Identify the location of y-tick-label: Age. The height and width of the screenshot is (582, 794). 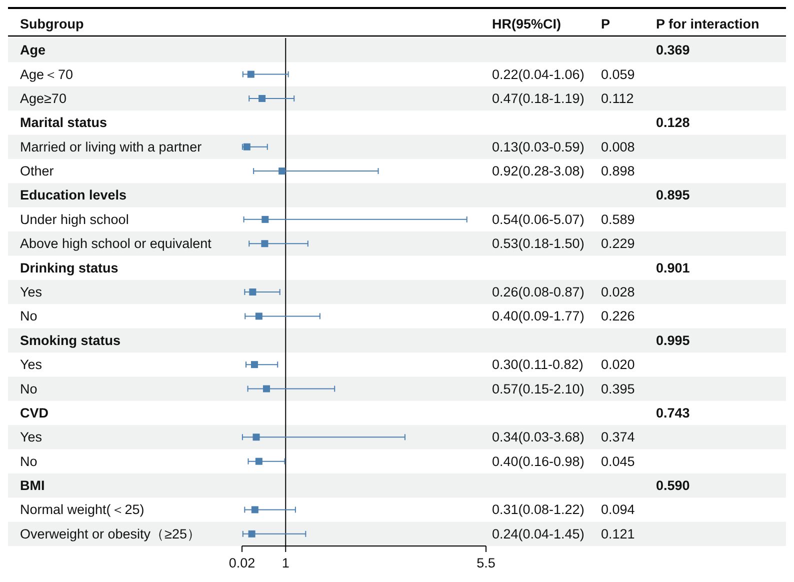
(33, 50).